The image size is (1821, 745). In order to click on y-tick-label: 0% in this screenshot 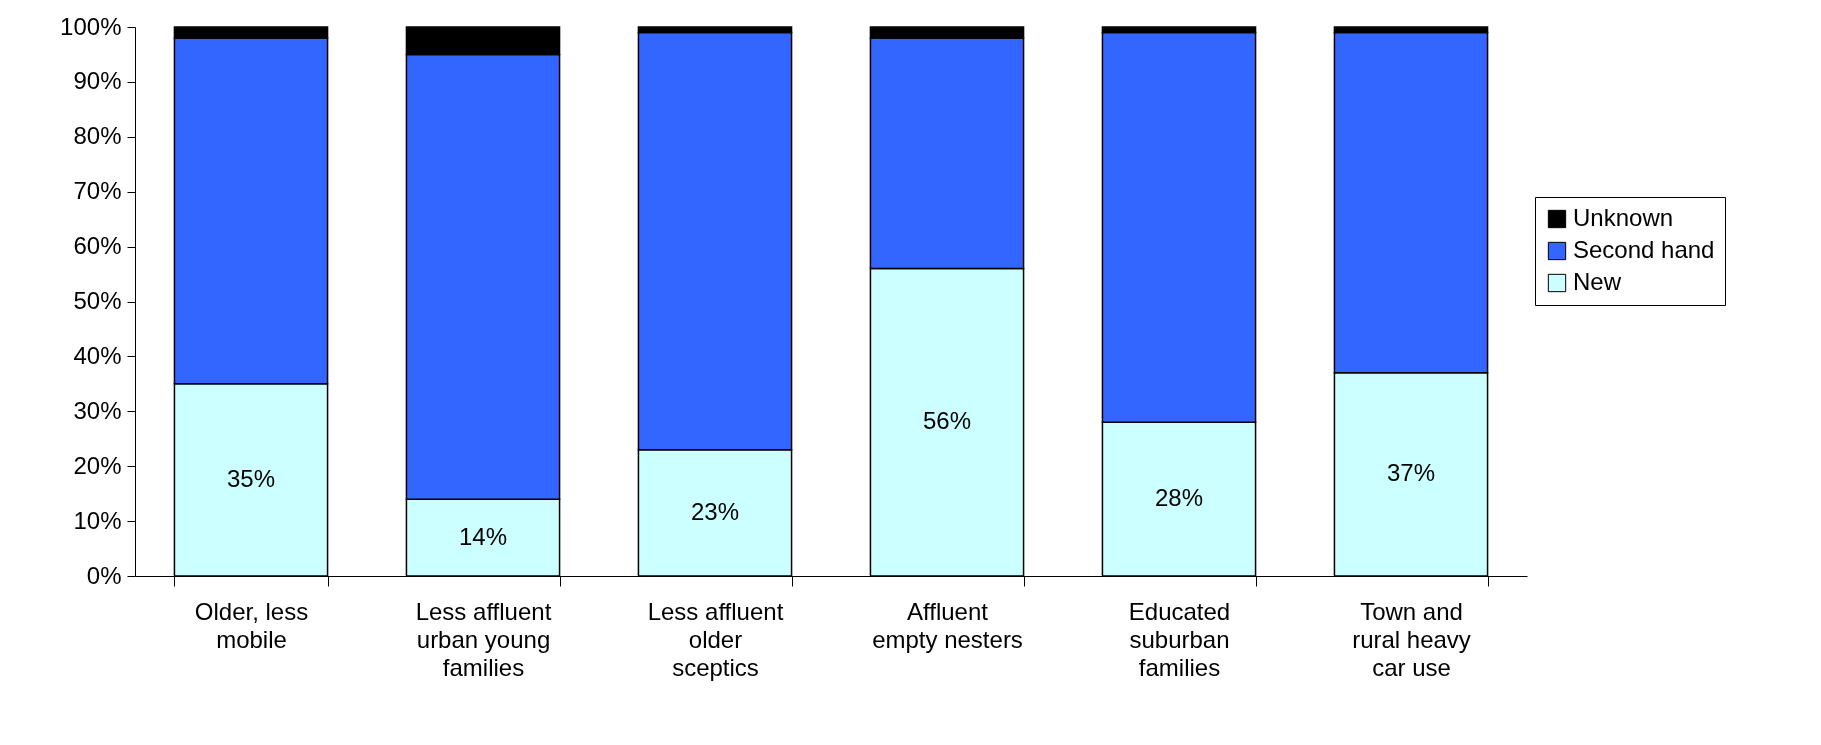, I will do `click(104, 575)`.